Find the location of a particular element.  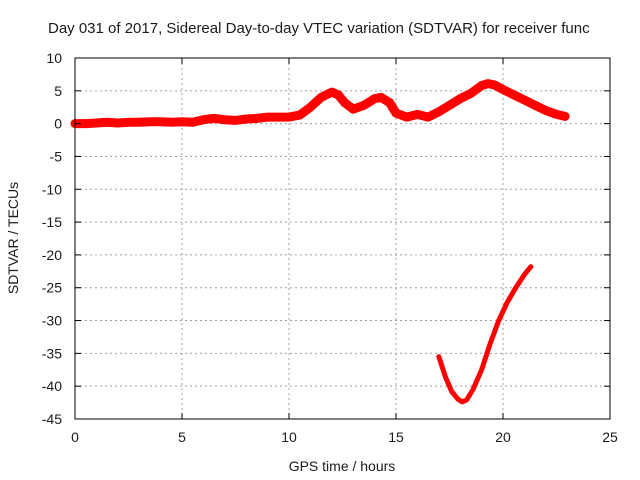

y-tick-label: 5 is located at coordinates (58, 91).